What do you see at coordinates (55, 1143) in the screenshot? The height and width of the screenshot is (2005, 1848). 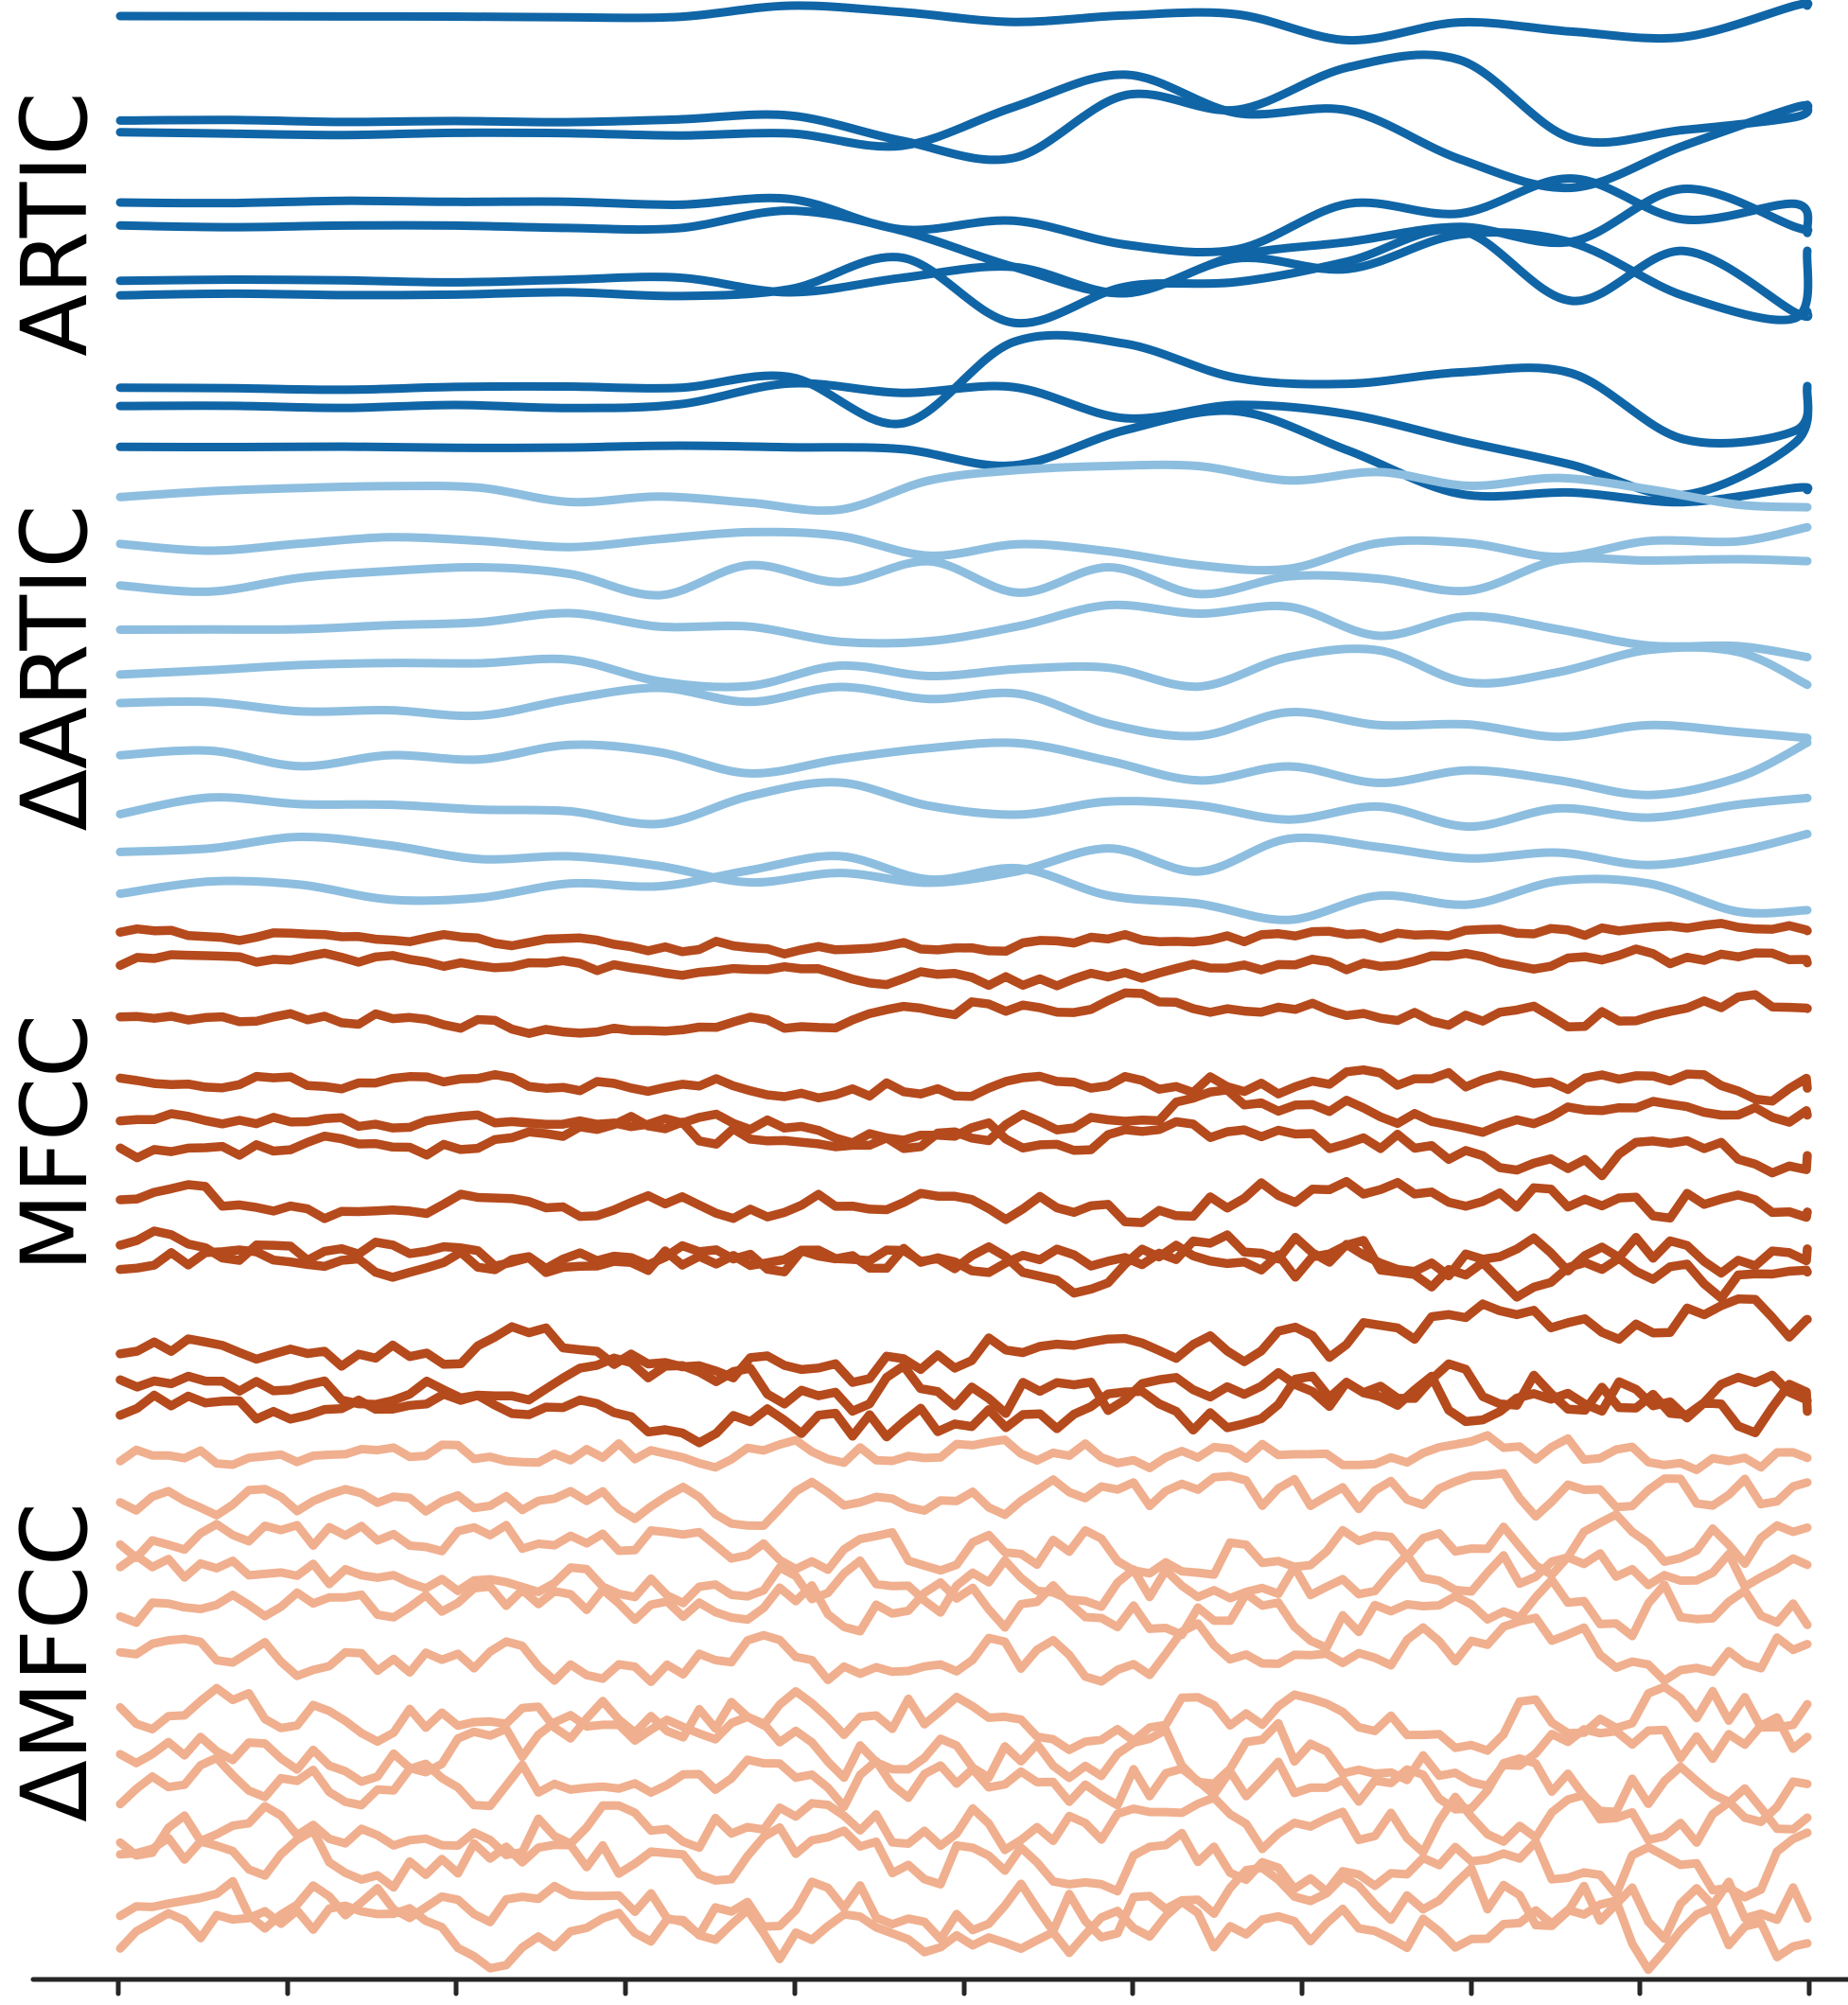 I see `group-label-mfcc: MFCC` at bounding box center [55, 1143].